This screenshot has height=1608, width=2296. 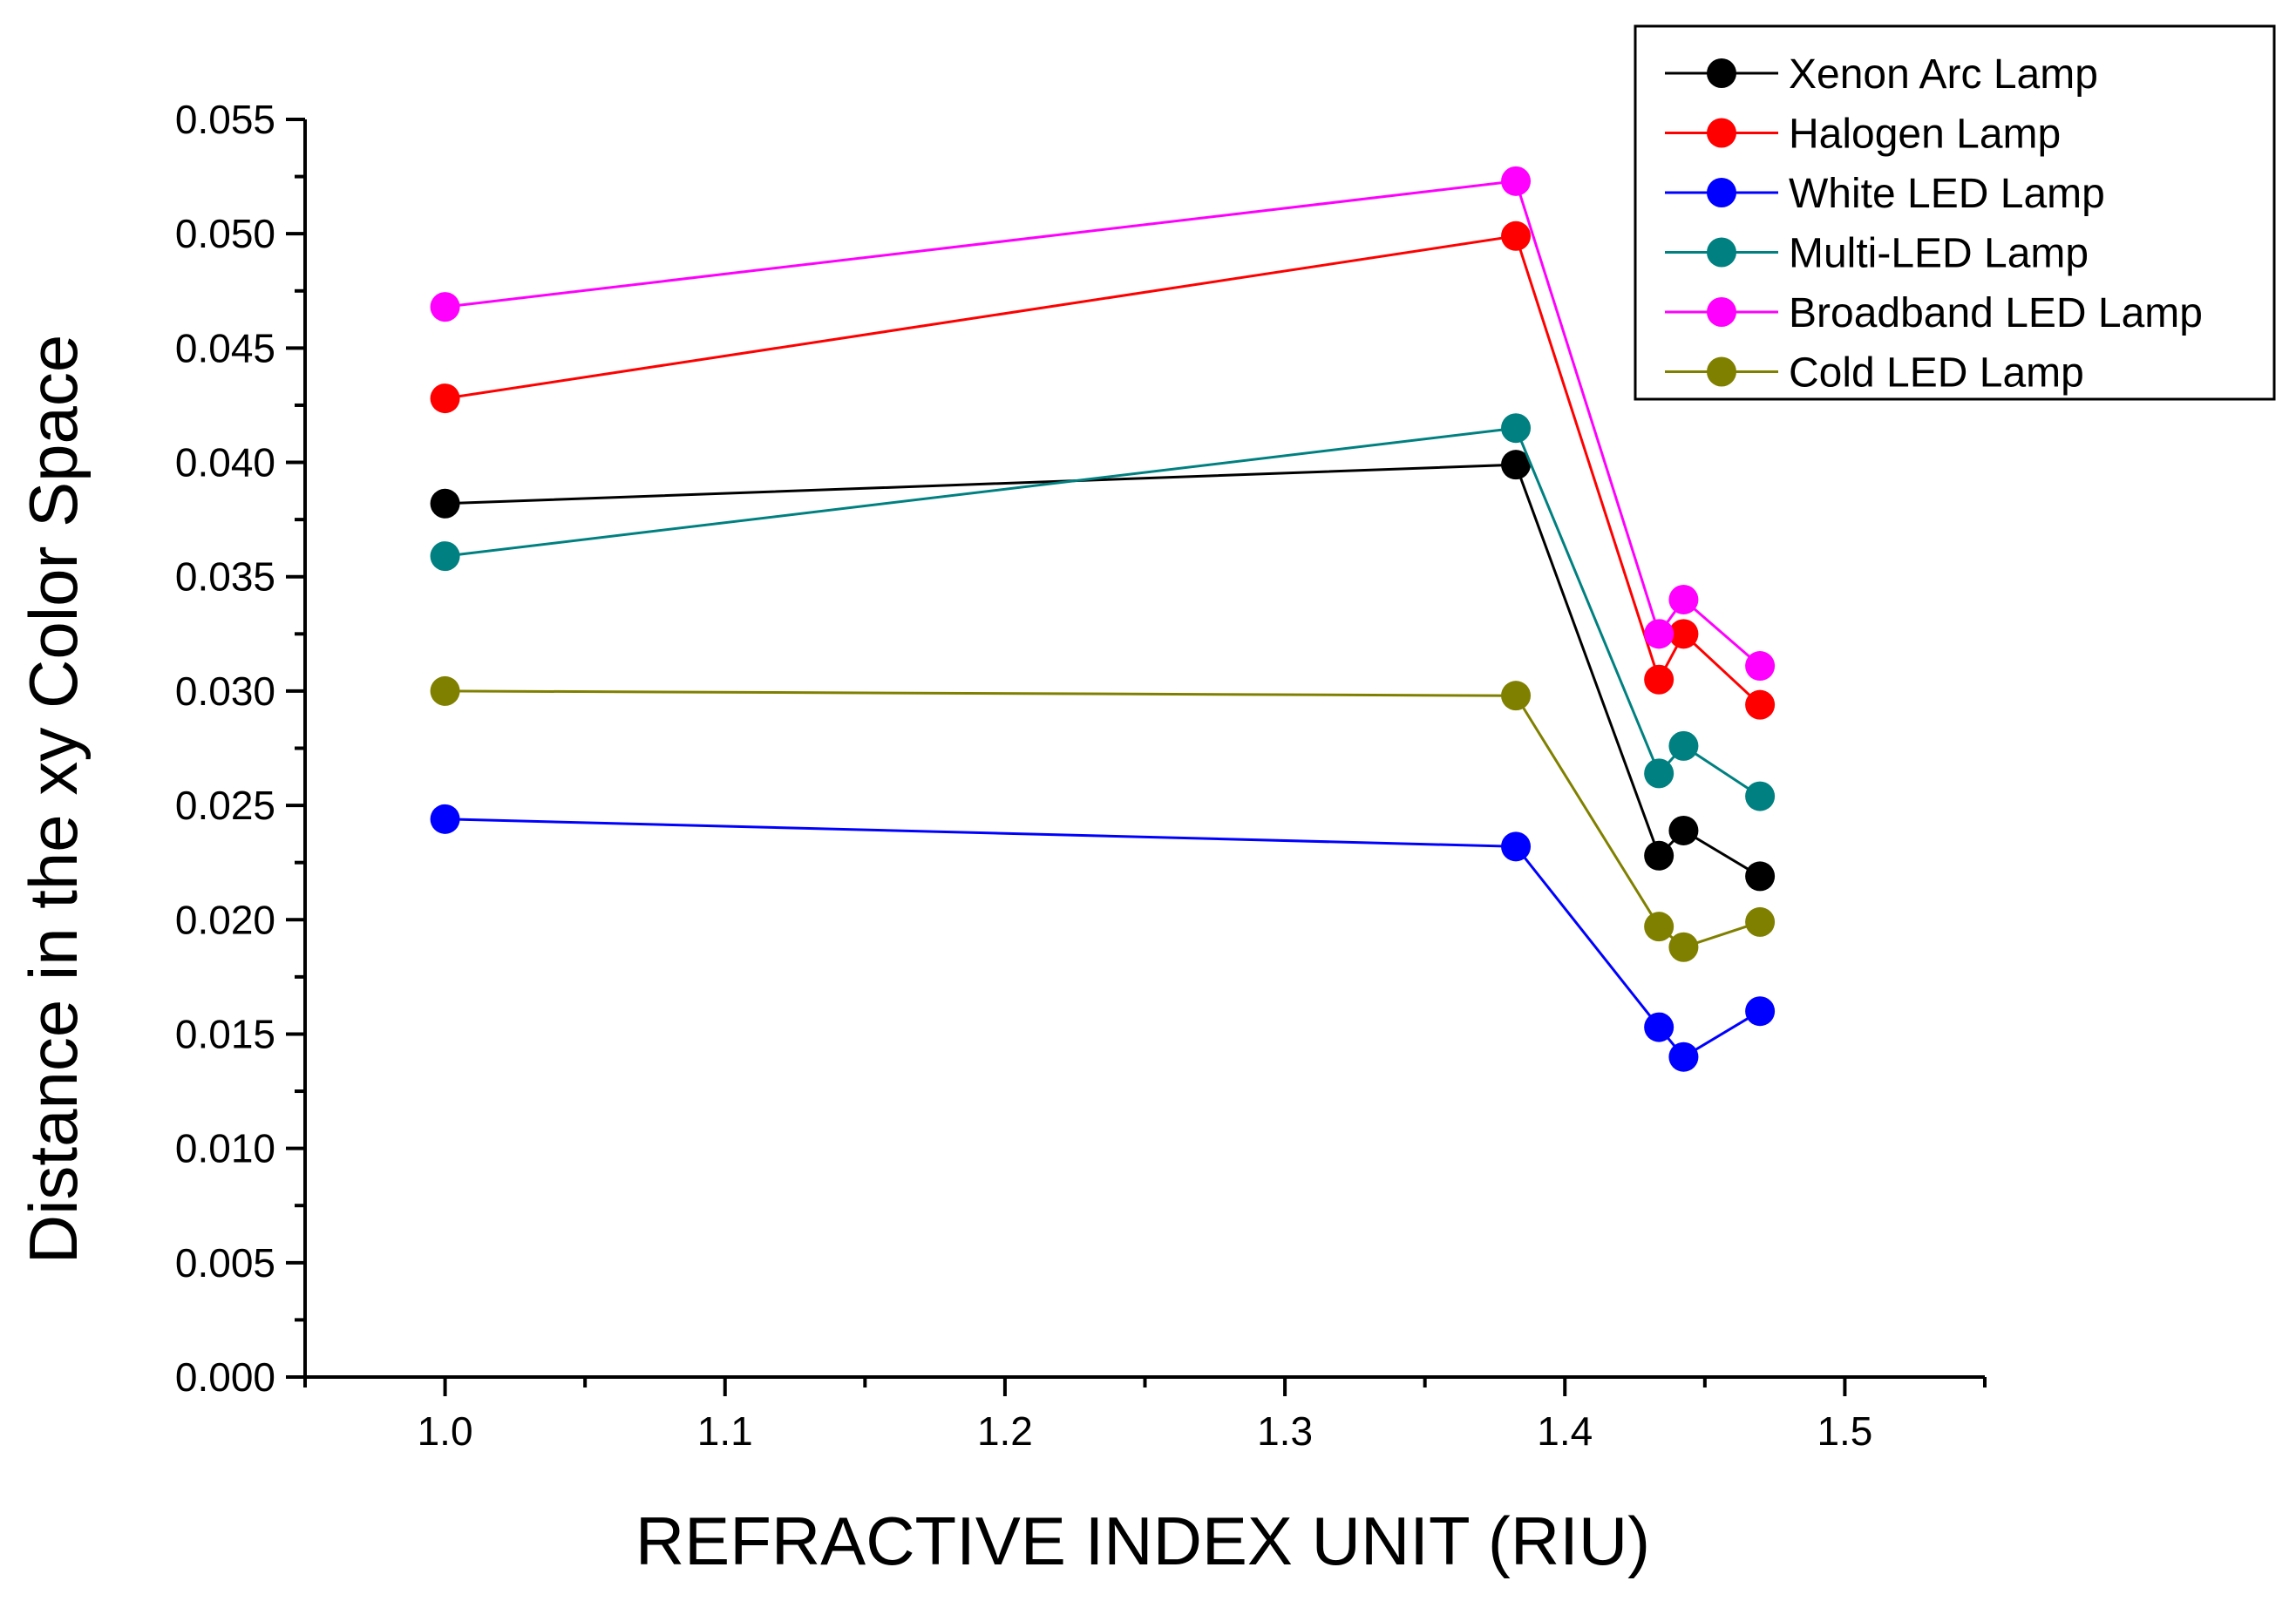 I want to click on legend-item: Broadband LED Lamp, so click(x=1934, y=313).